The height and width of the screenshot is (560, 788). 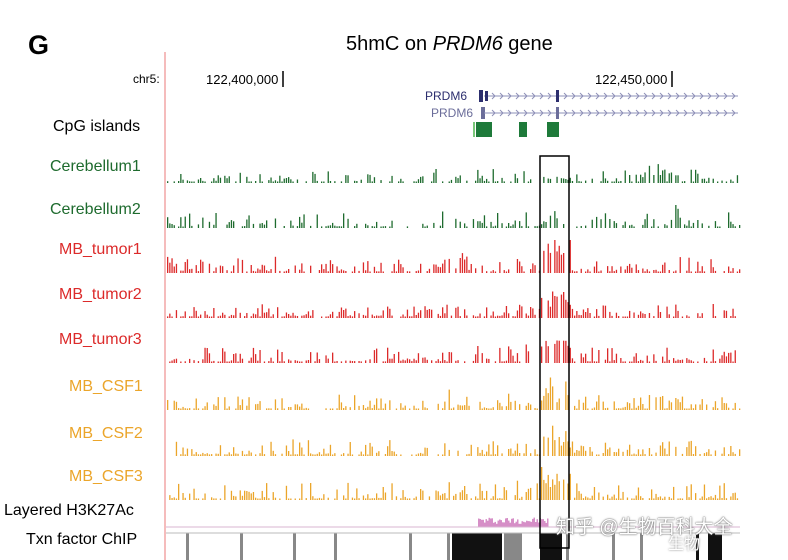 I want to click on txn-factor-chip-block, so click(x=187, y=546).